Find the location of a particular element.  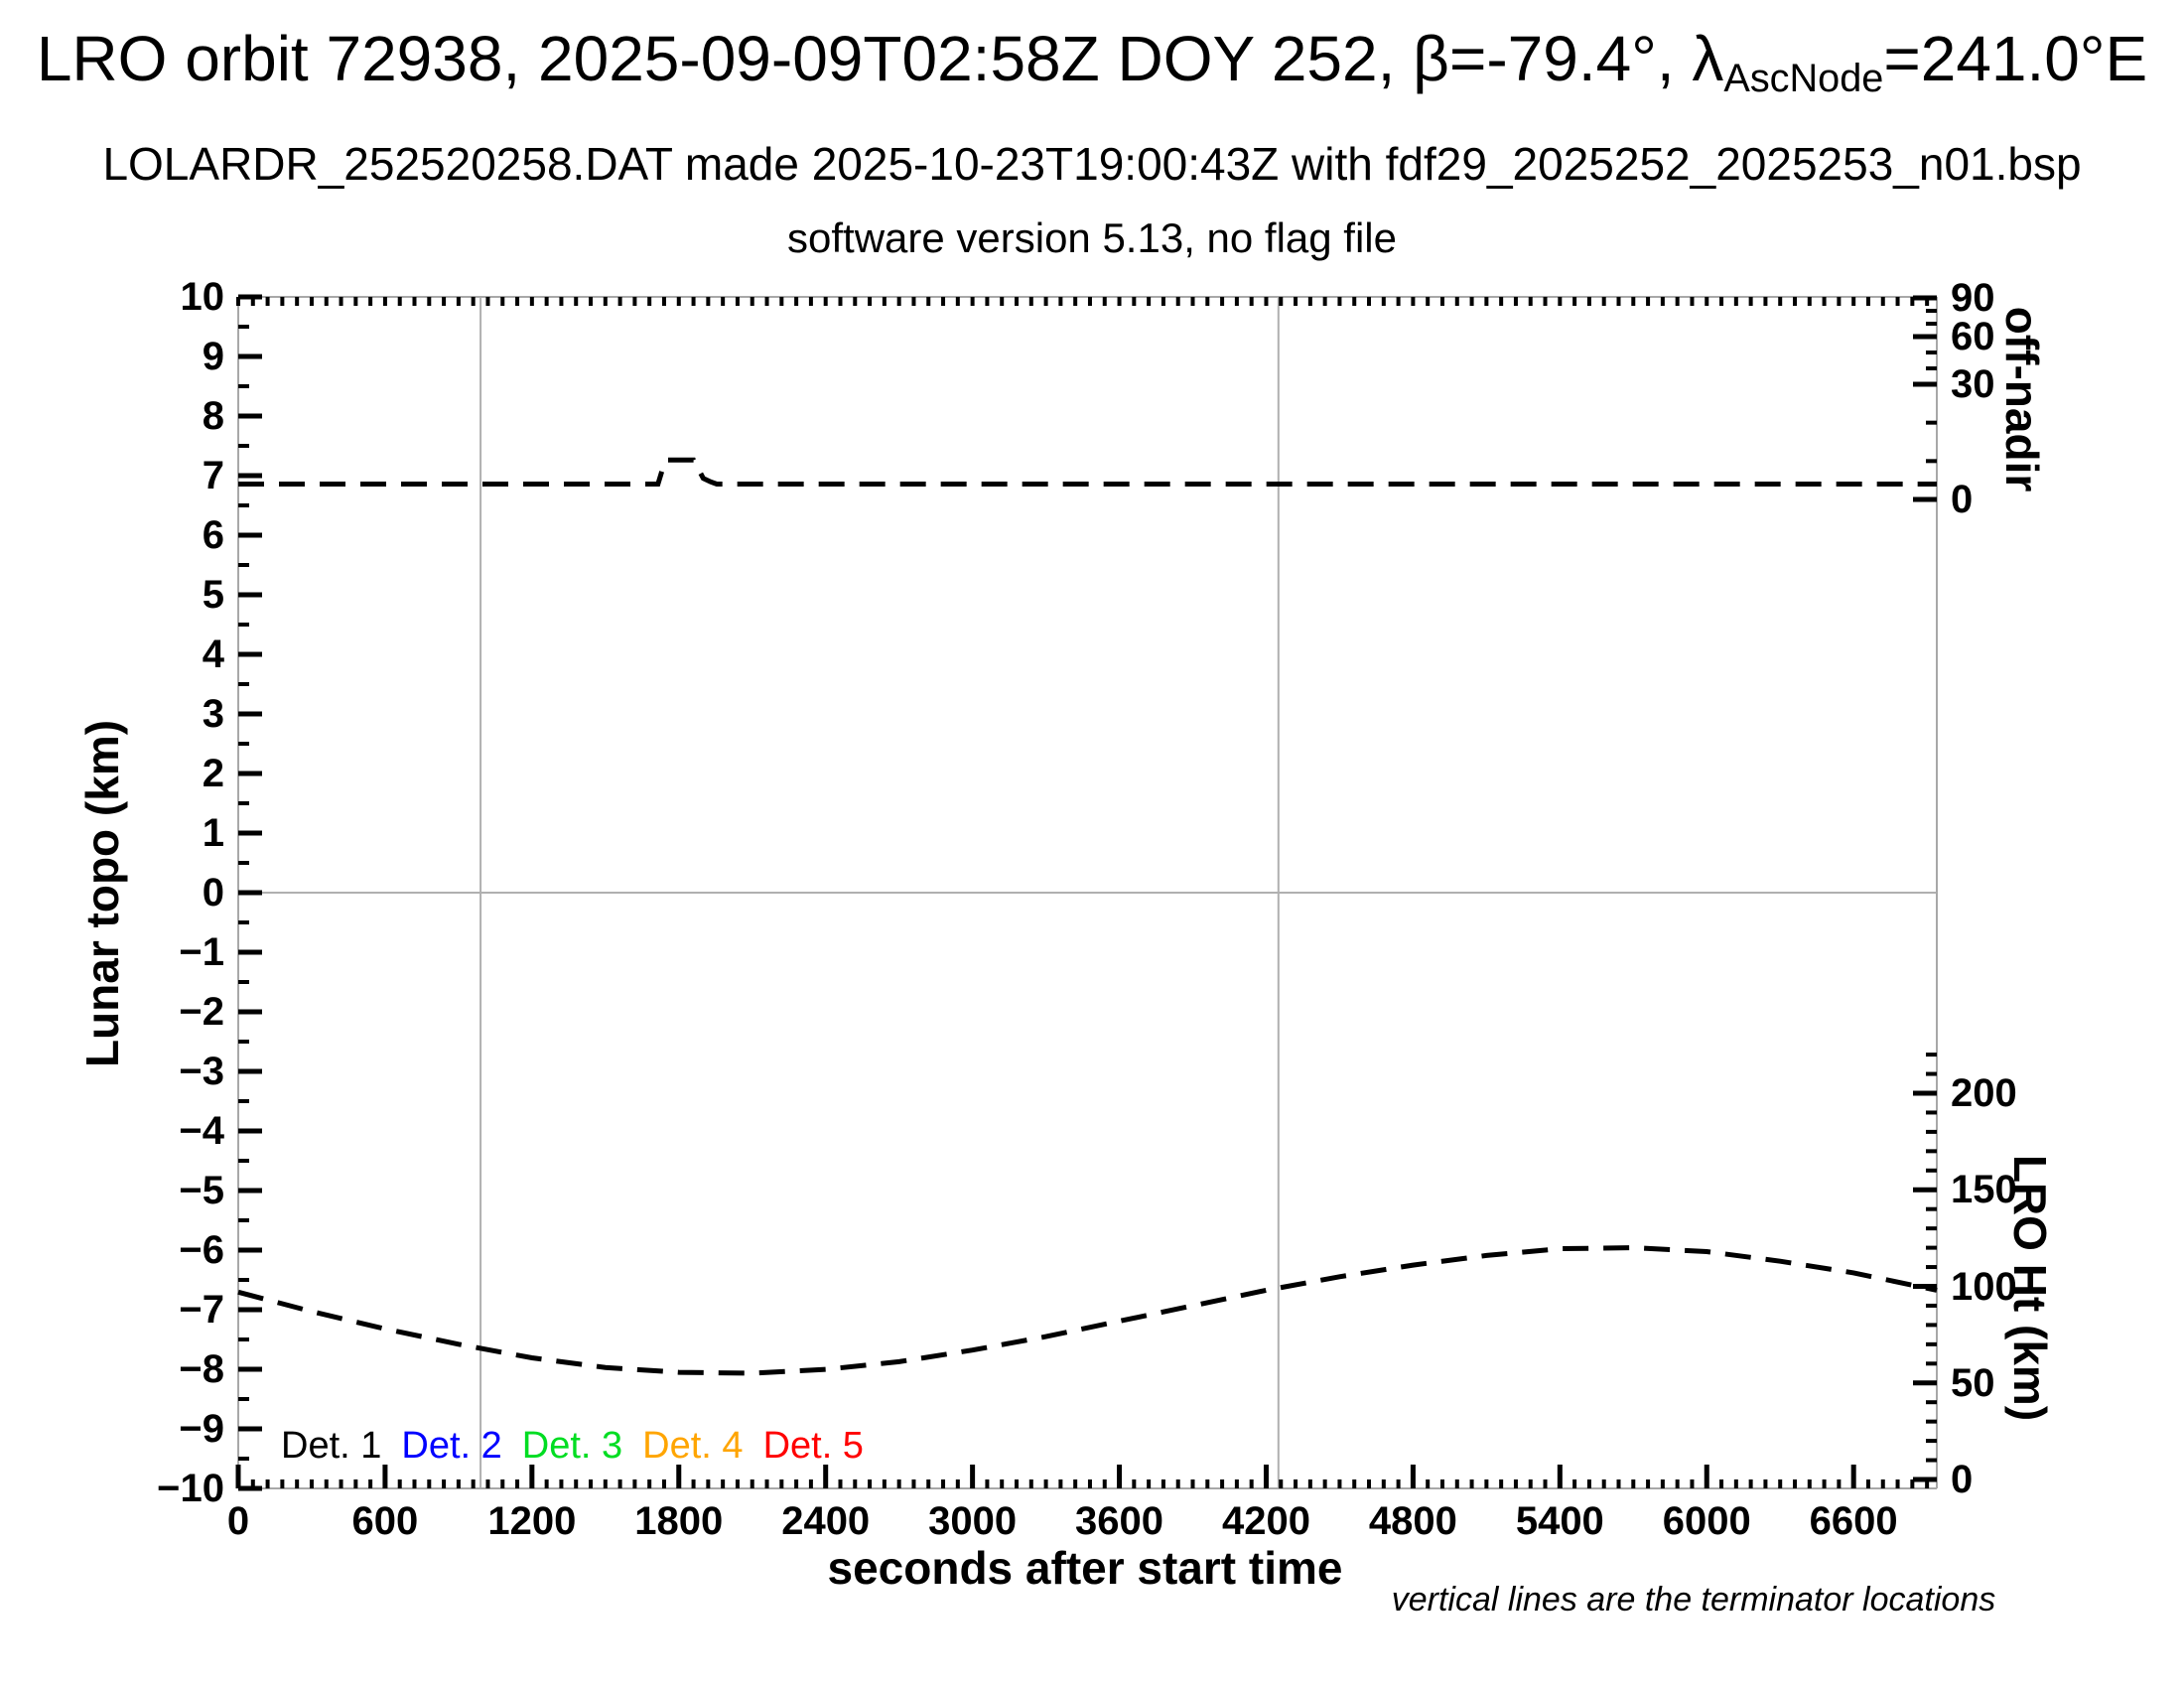

offnadir-tick-label-60: 60 is located at coordinates (1973, 336).